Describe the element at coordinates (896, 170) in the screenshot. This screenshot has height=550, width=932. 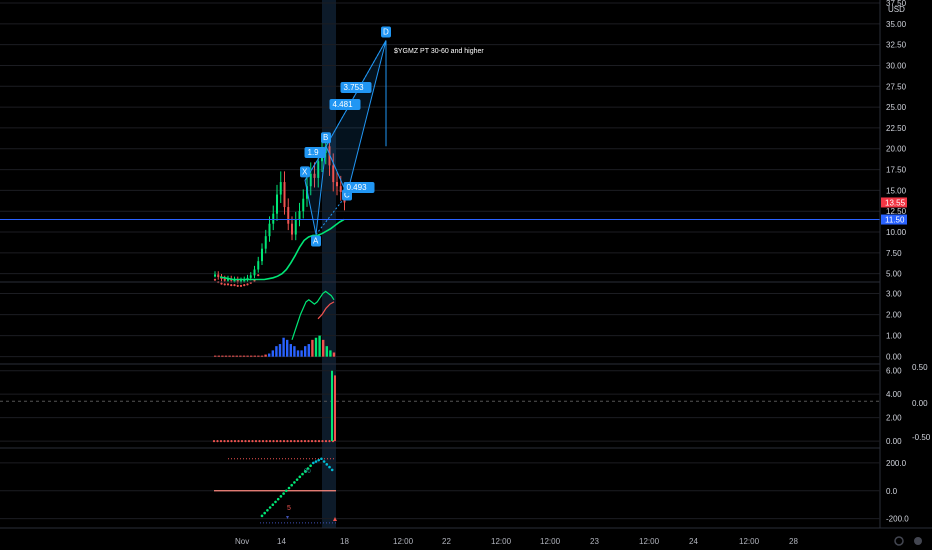
I see `price-tick-label: 17.50` at that location.